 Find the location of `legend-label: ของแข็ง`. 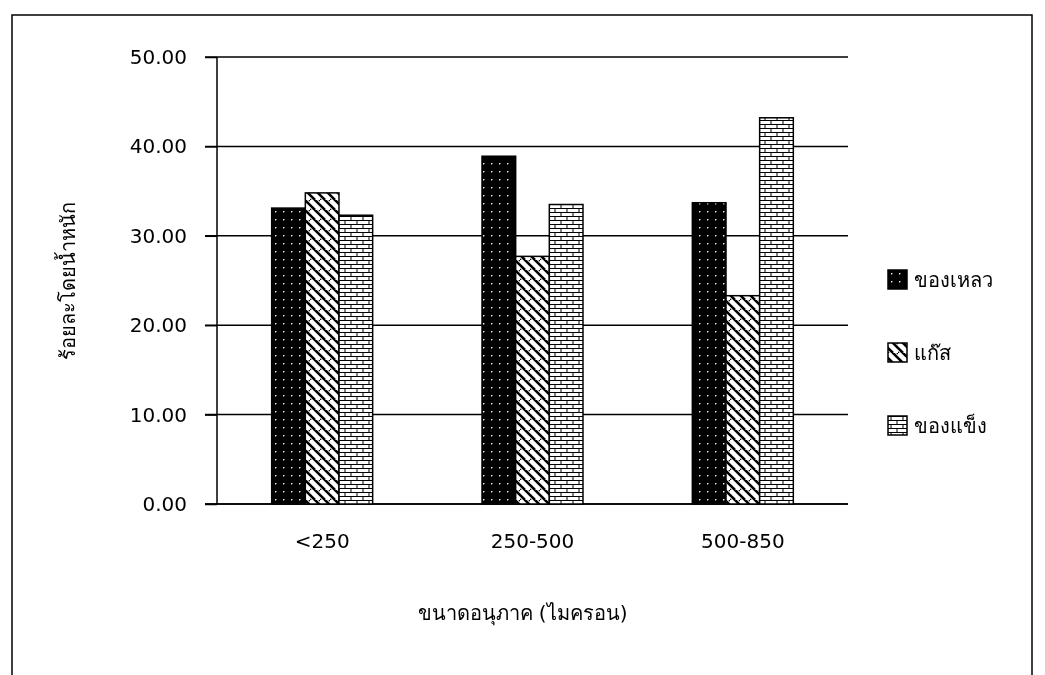

legend-label: ของแข็ง is located at coordinates (950, 425).